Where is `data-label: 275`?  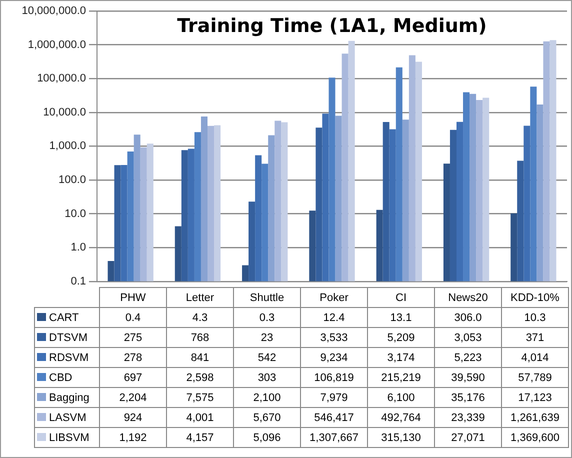
data-label: 275 is located at coordinates (133, 338).